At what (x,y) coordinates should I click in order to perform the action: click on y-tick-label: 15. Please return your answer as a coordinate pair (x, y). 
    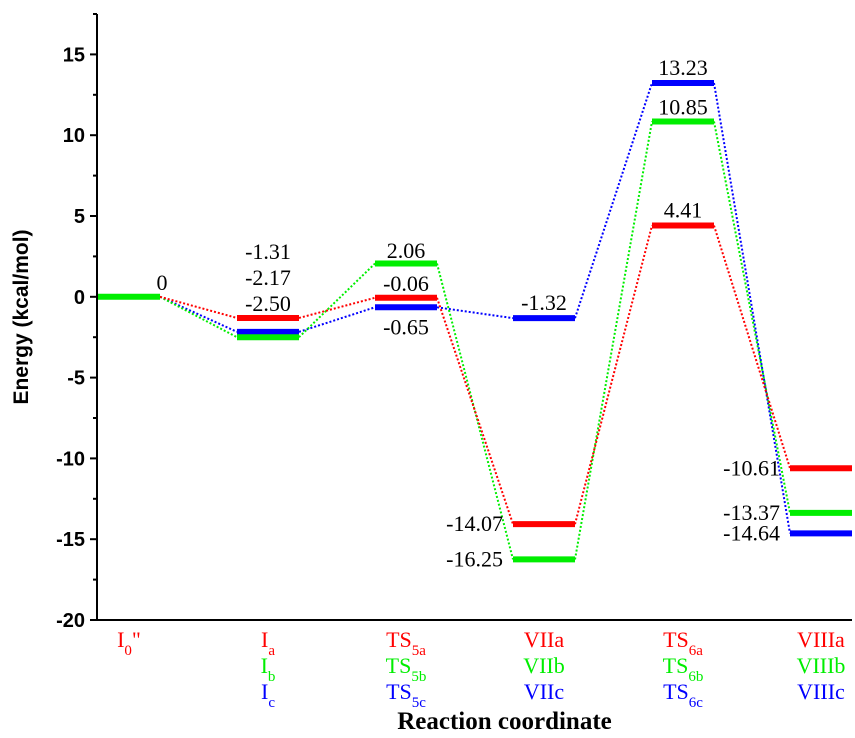
    Looking at the image, I should click on (74, 55).